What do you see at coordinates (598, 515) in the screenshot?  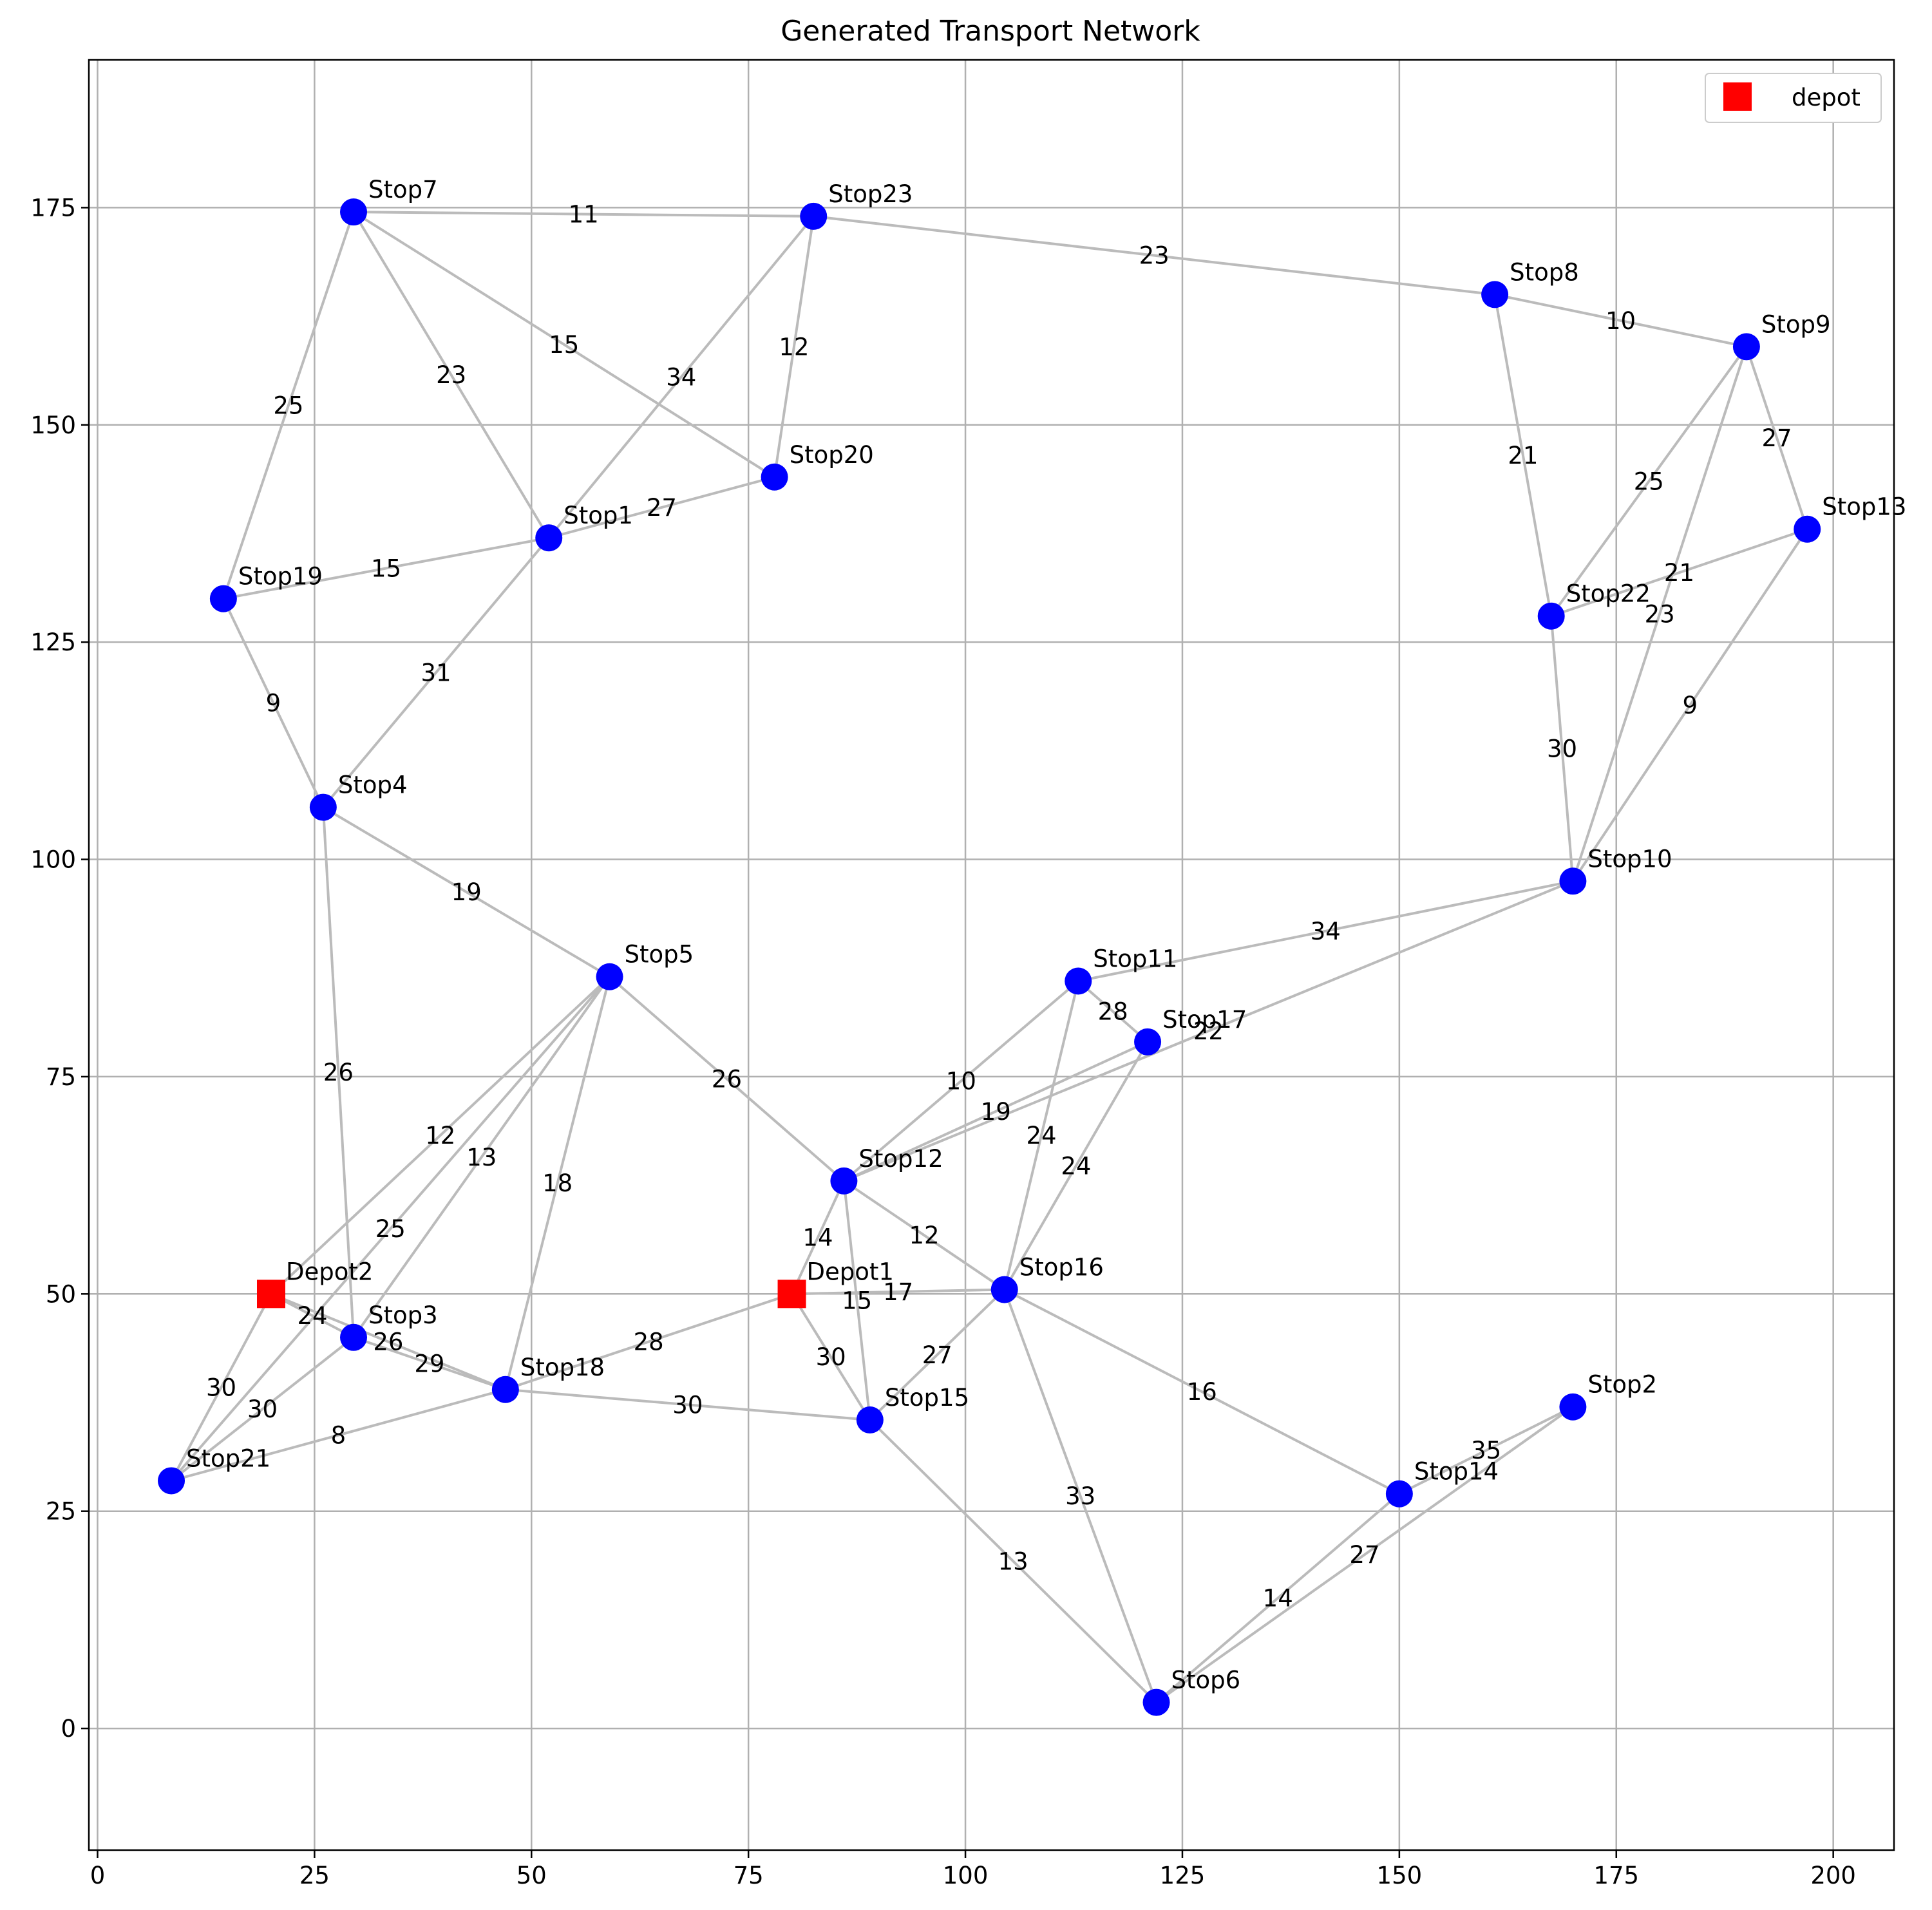 I see `node-label: Stop1` at bounding box center [598, 515].